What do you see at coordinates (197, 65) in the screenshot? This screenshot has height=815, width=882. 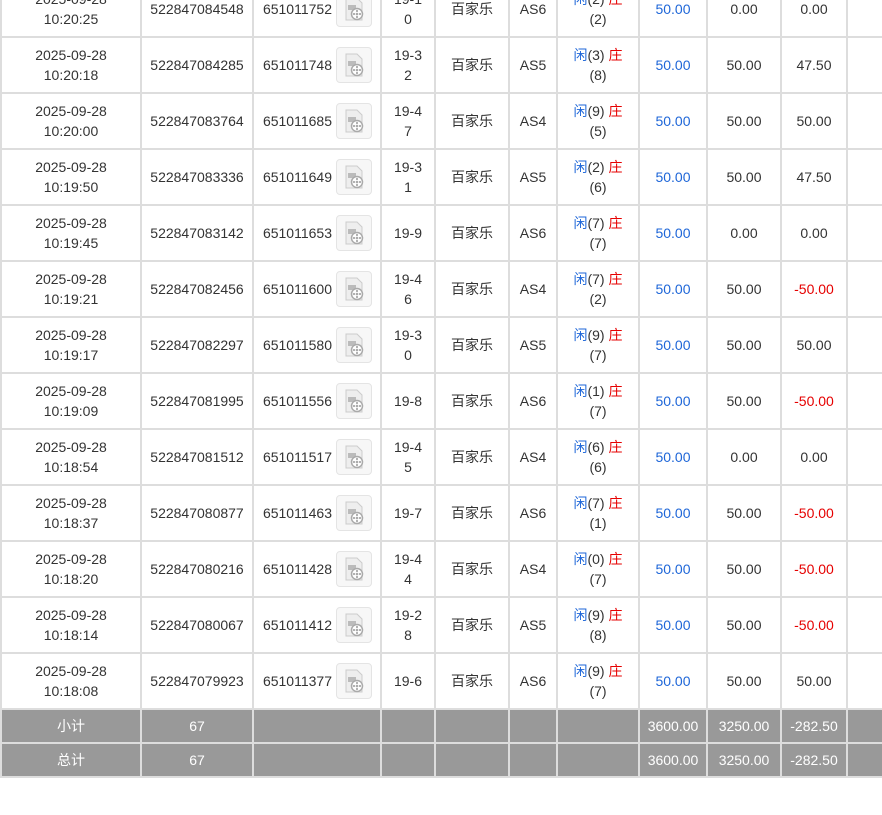 I see `bet-id-cell: 522847084285` at bounding box center [197, 65].